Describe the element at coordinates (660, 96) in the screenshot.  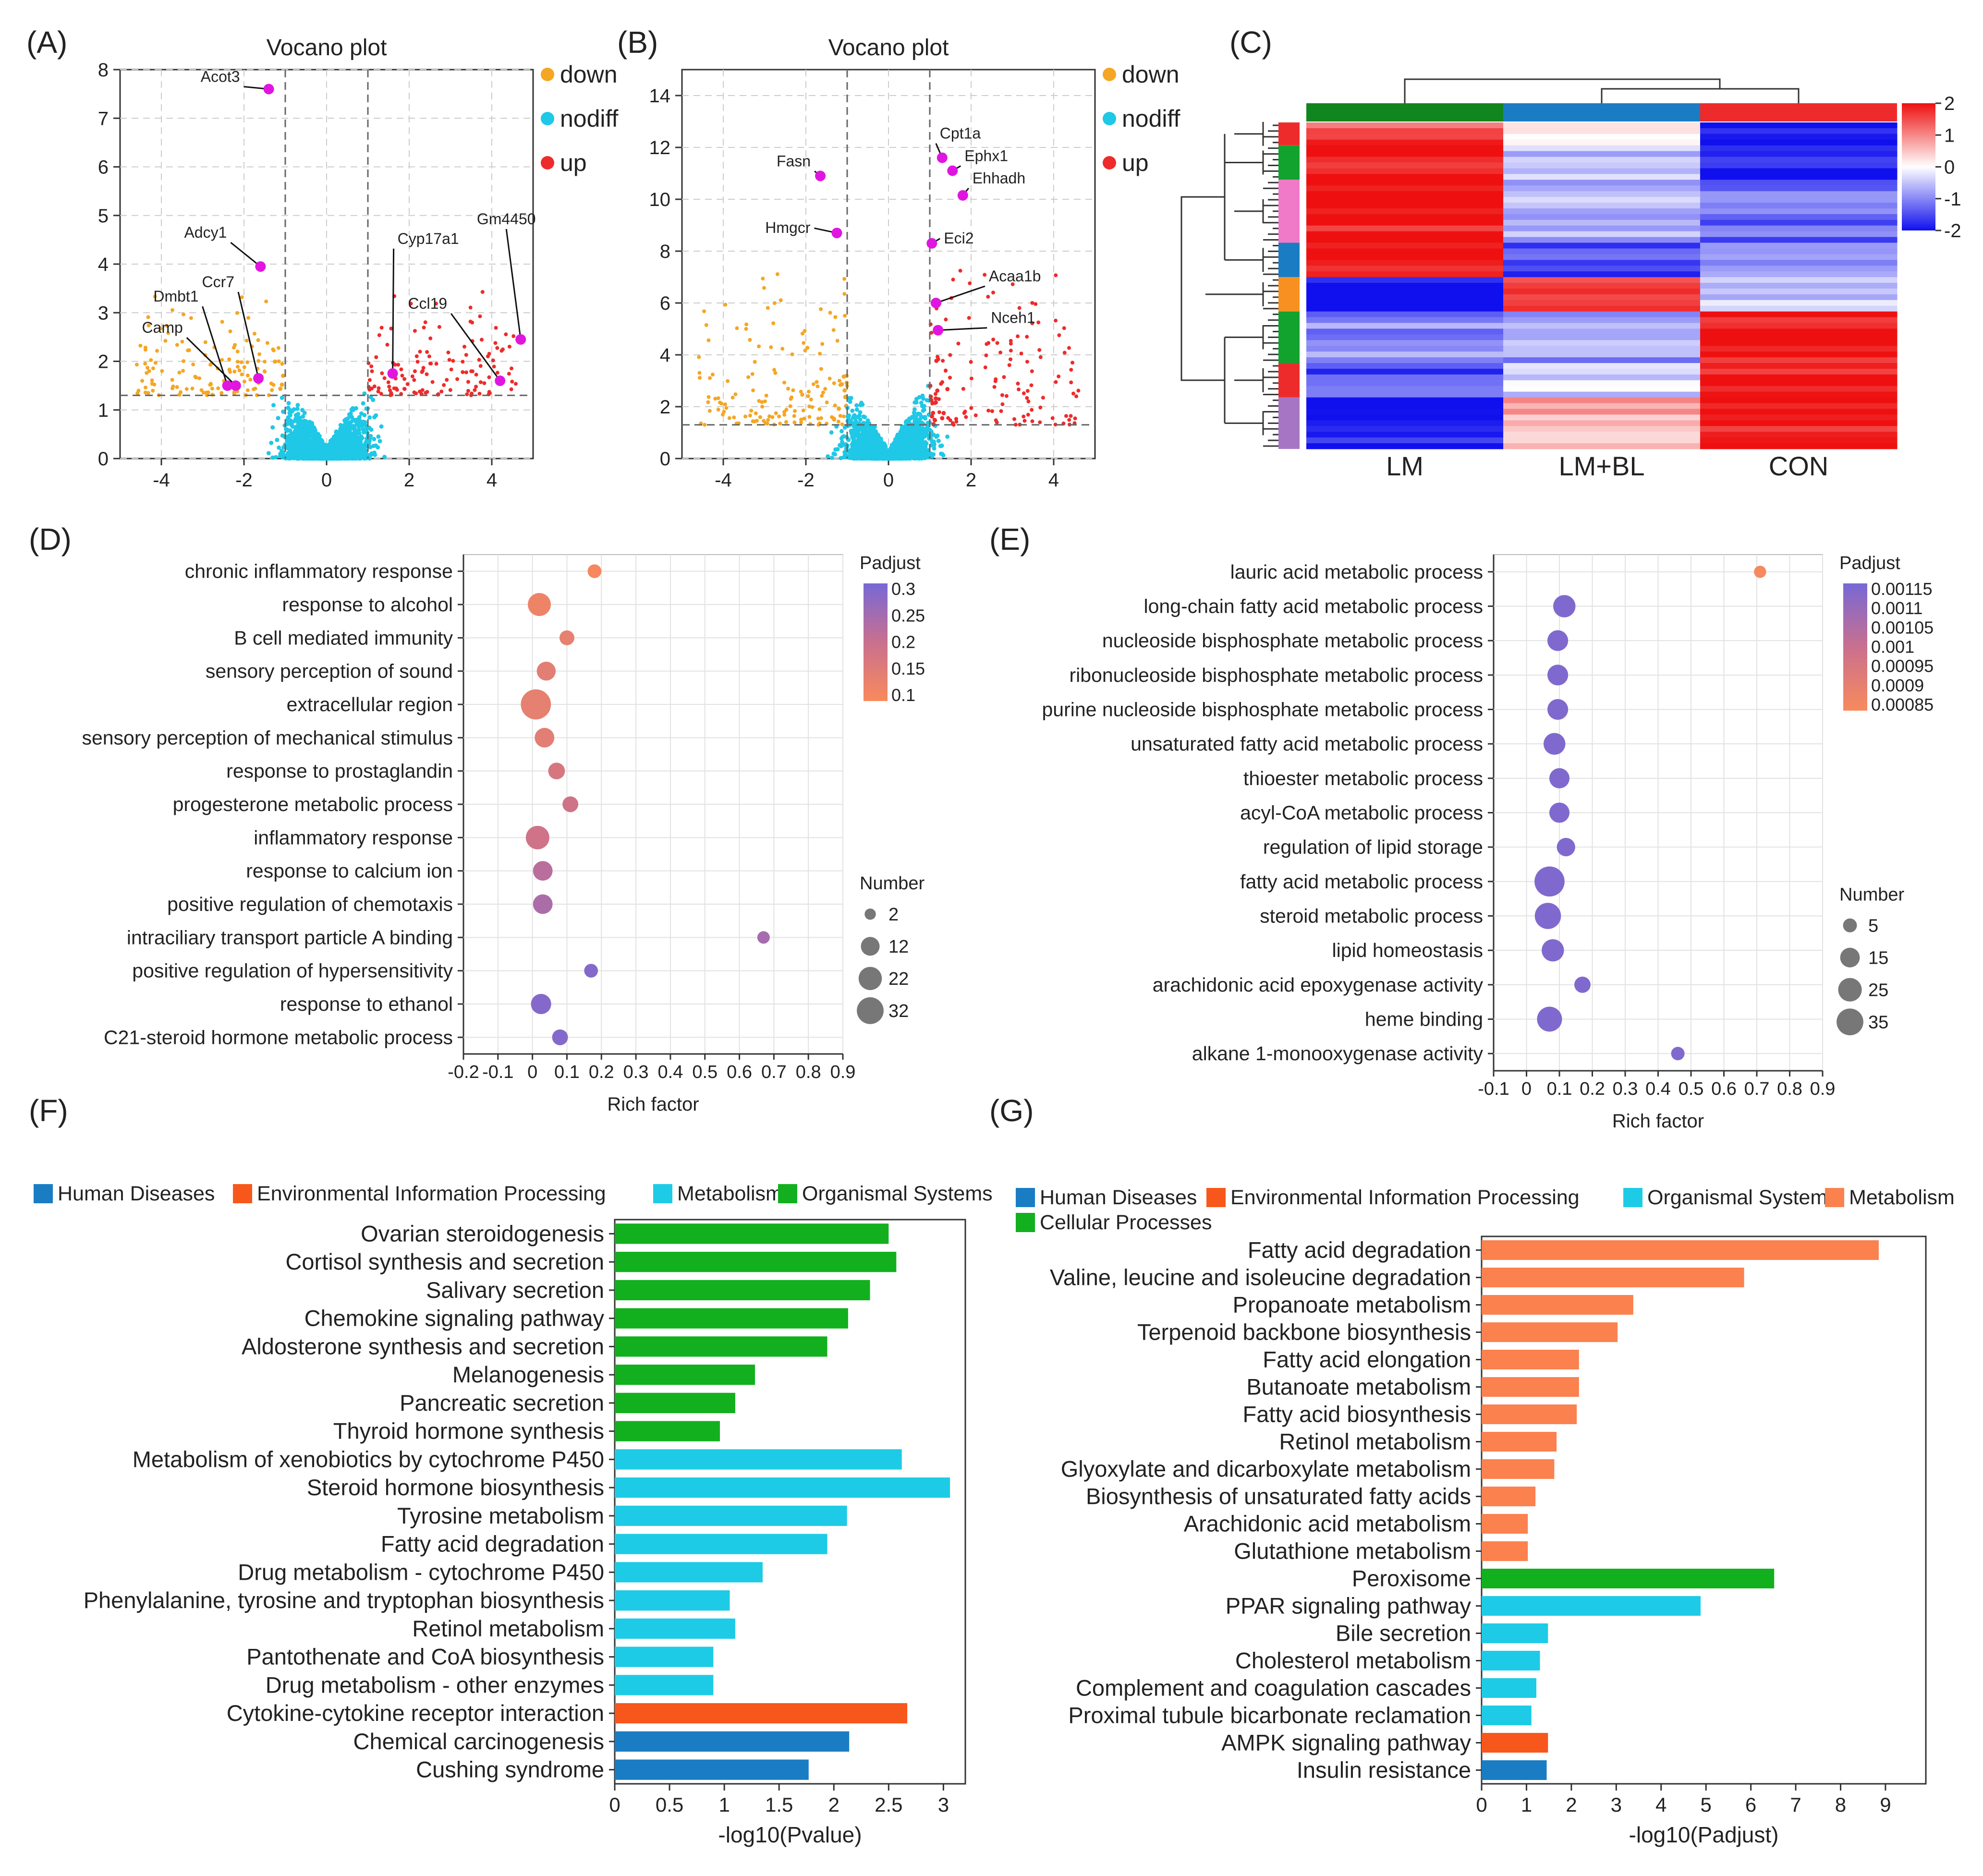
I see `y-tick-label: 14` at that location.